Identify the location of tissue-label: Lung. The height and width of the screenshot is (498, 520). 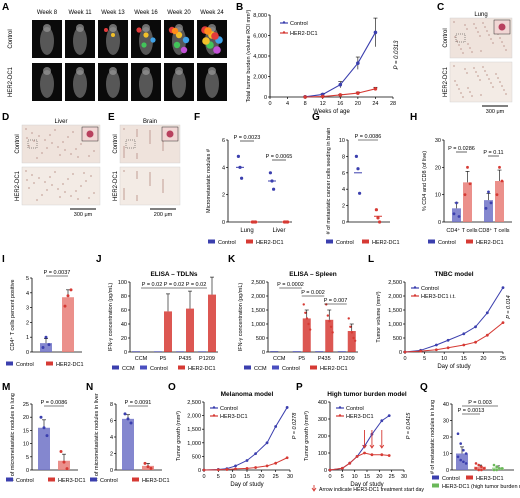
(480, 15).